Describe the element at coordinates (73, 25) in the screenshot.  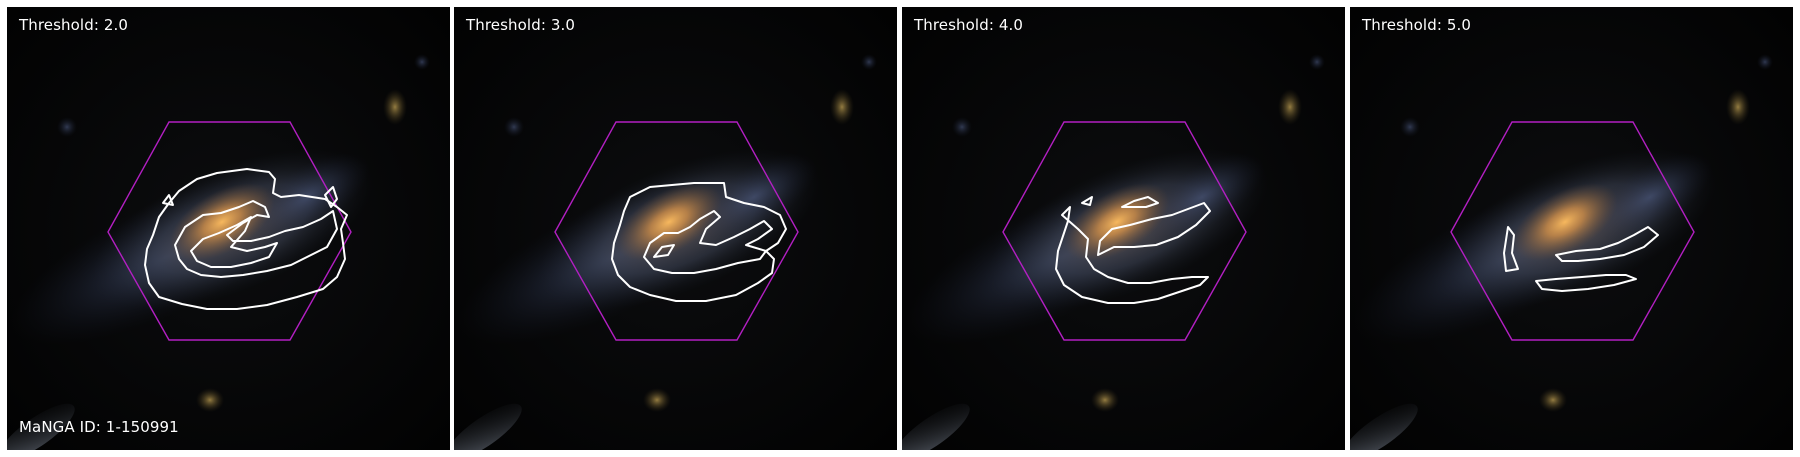
I see `threshold-label: Threshold: 2.0` at that location.